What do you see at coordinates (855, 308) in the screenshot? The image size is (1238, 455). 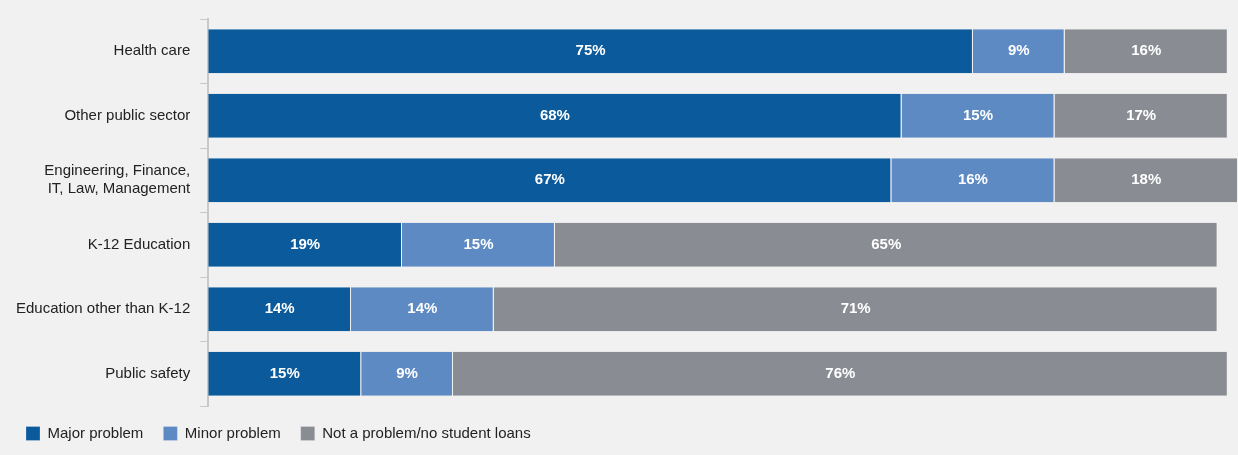 I see `data-label: 71%` at bounding box center [855, 308].